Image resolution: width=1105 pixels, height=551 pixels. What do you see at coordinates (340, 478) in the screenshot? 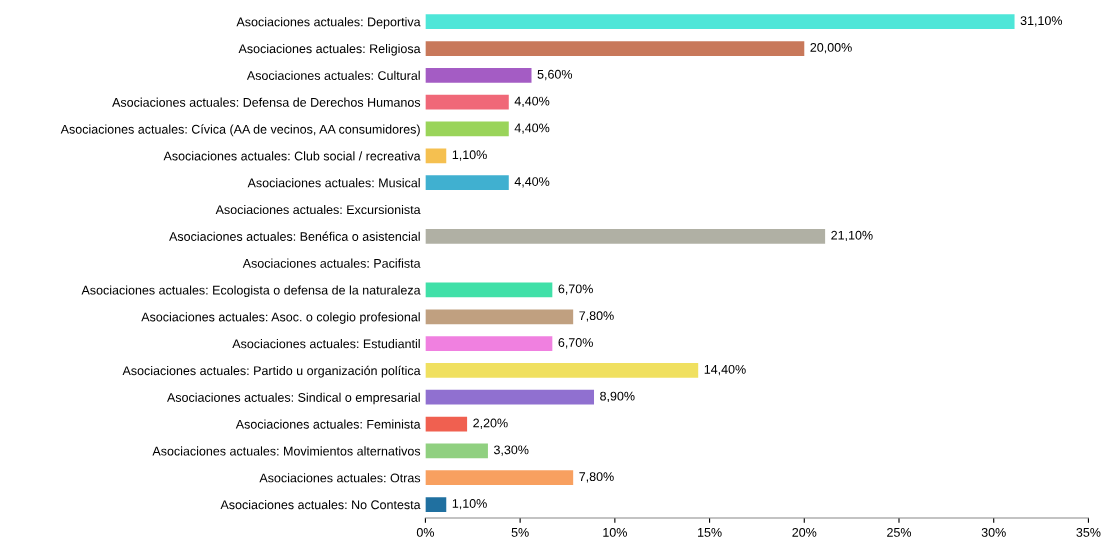
I see `y-tick-label: Asociaciones actuales: Otras` at bounding box center [340, 478].